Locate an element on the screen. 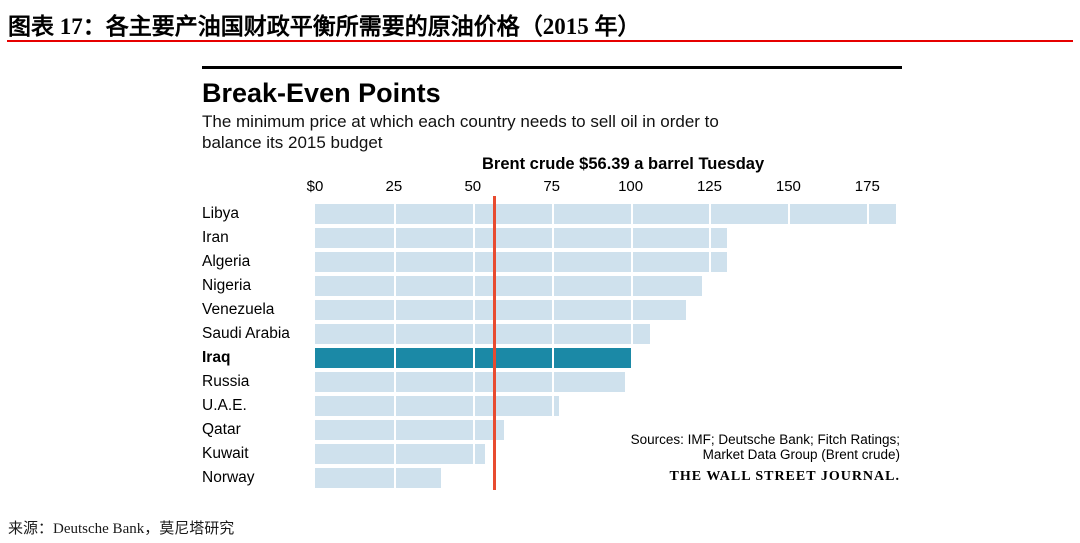 Image resolution: width=1080 pixels, height=543 pixels. bar-saudi-arabia is located at coordinates (482, 334).